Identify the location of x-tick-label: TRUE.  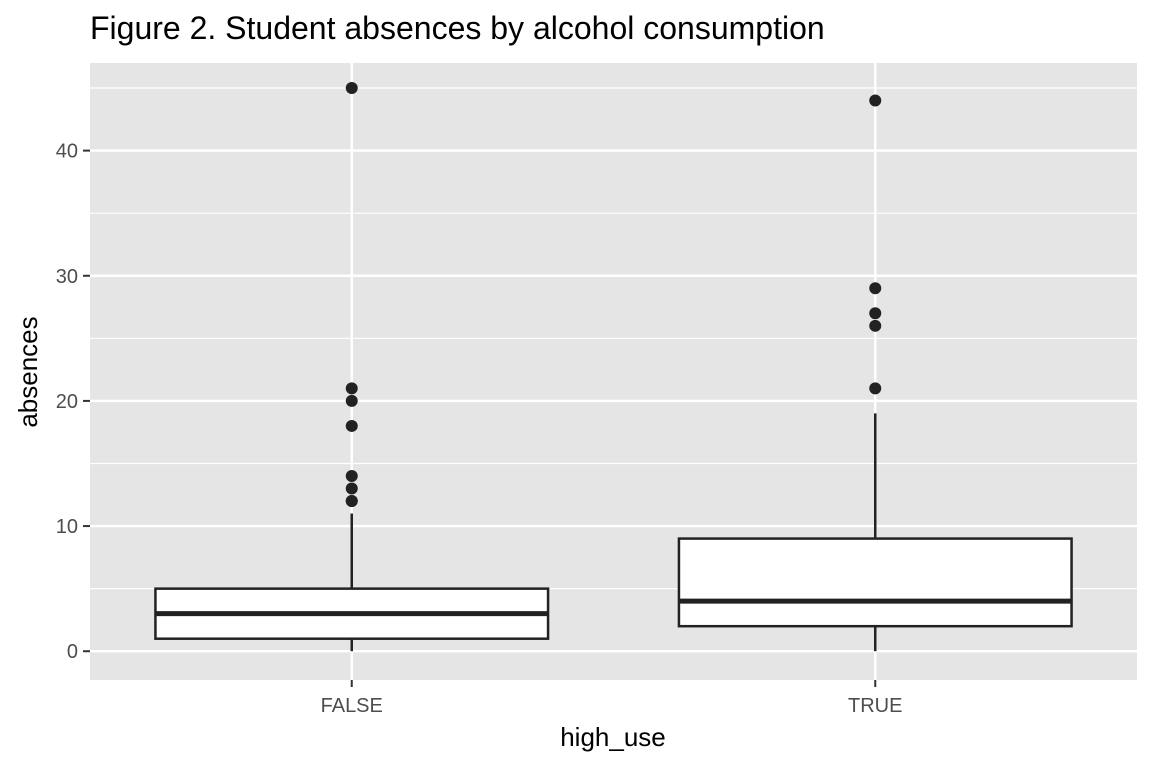
(875, 706).